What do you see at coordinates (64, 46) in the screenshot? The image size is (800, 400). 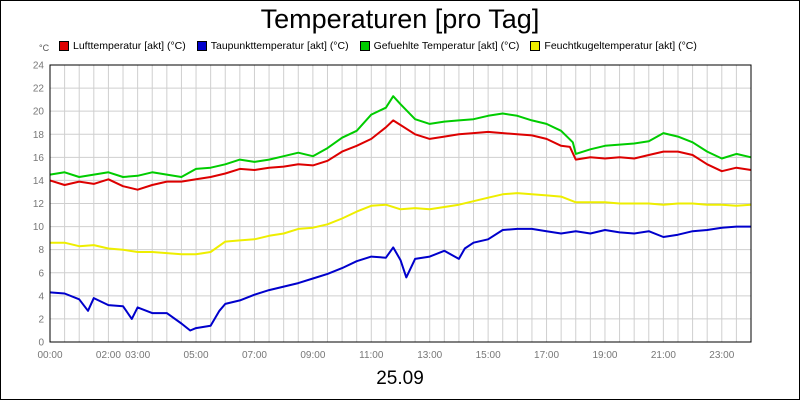 I see `legend-swatch-lufttemperatur` at bounding box center [64, 46].